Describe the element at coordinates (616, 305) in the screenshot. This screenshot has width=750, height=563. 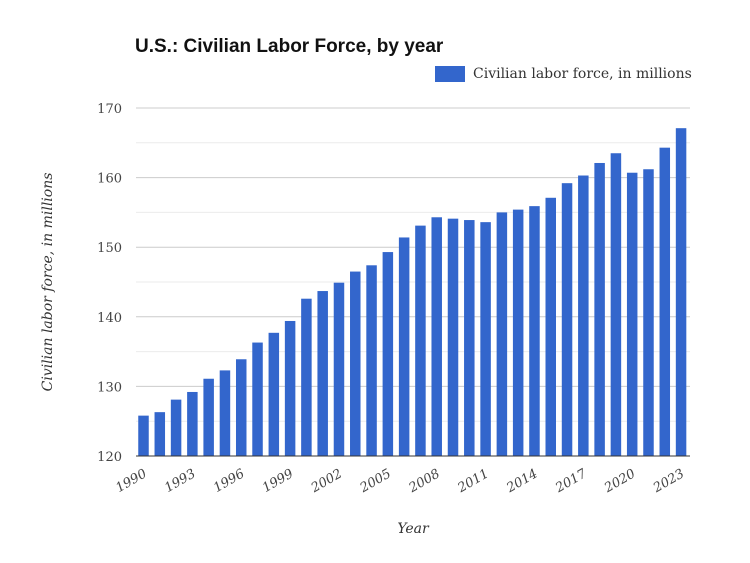
I see `bar-2019` at that location.